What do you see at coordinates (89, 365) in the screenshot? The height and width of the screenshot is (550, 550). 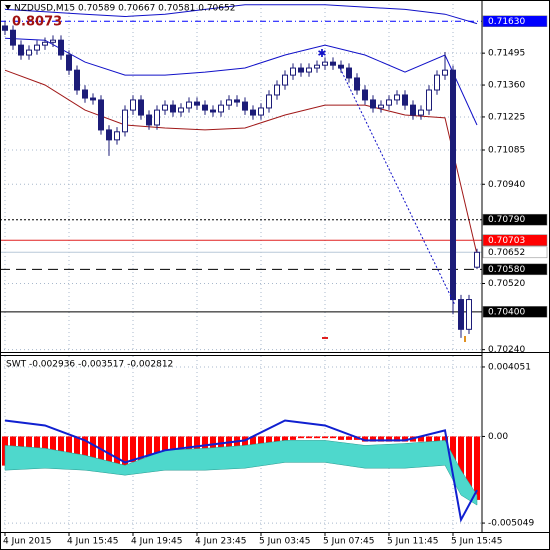 I see `indicator-title: SWT -0.002936 -0.003517 -0.002812` at bounding box center [89, 365].